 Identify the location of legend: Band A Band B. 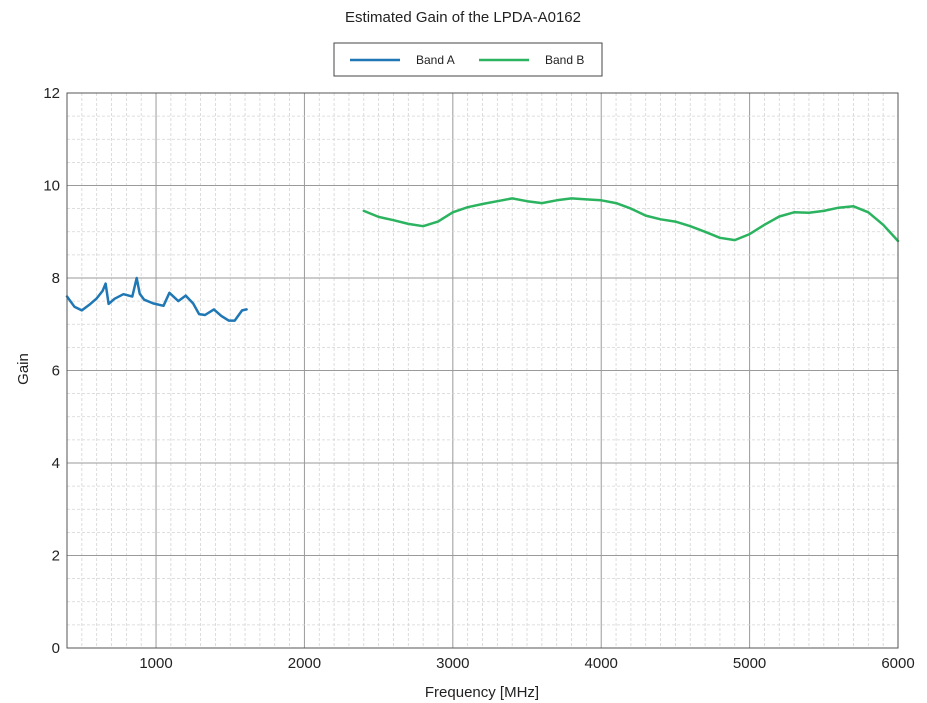
(468, 59).